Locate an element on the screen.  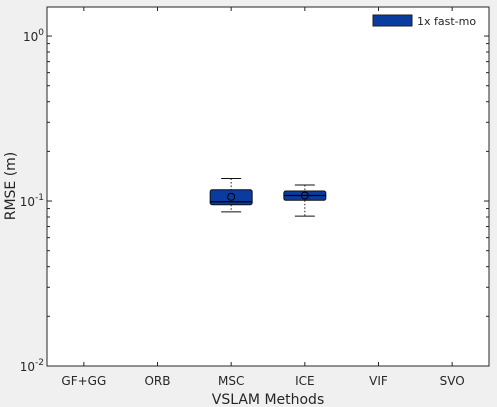
box-body is located at coordinates (231, 197).